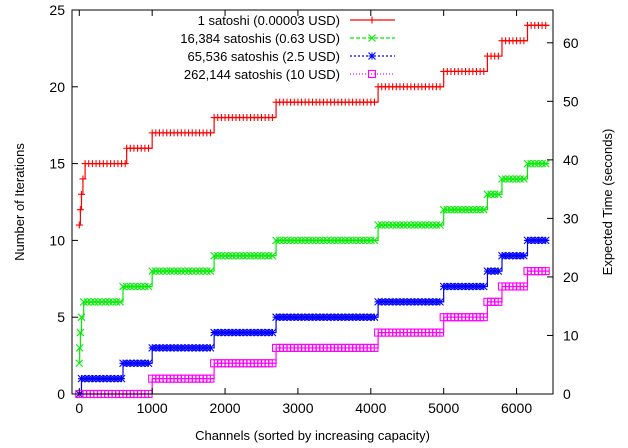  I want to click on legend-item: 262,144 satoshis (10 USD), so click(289, 74).